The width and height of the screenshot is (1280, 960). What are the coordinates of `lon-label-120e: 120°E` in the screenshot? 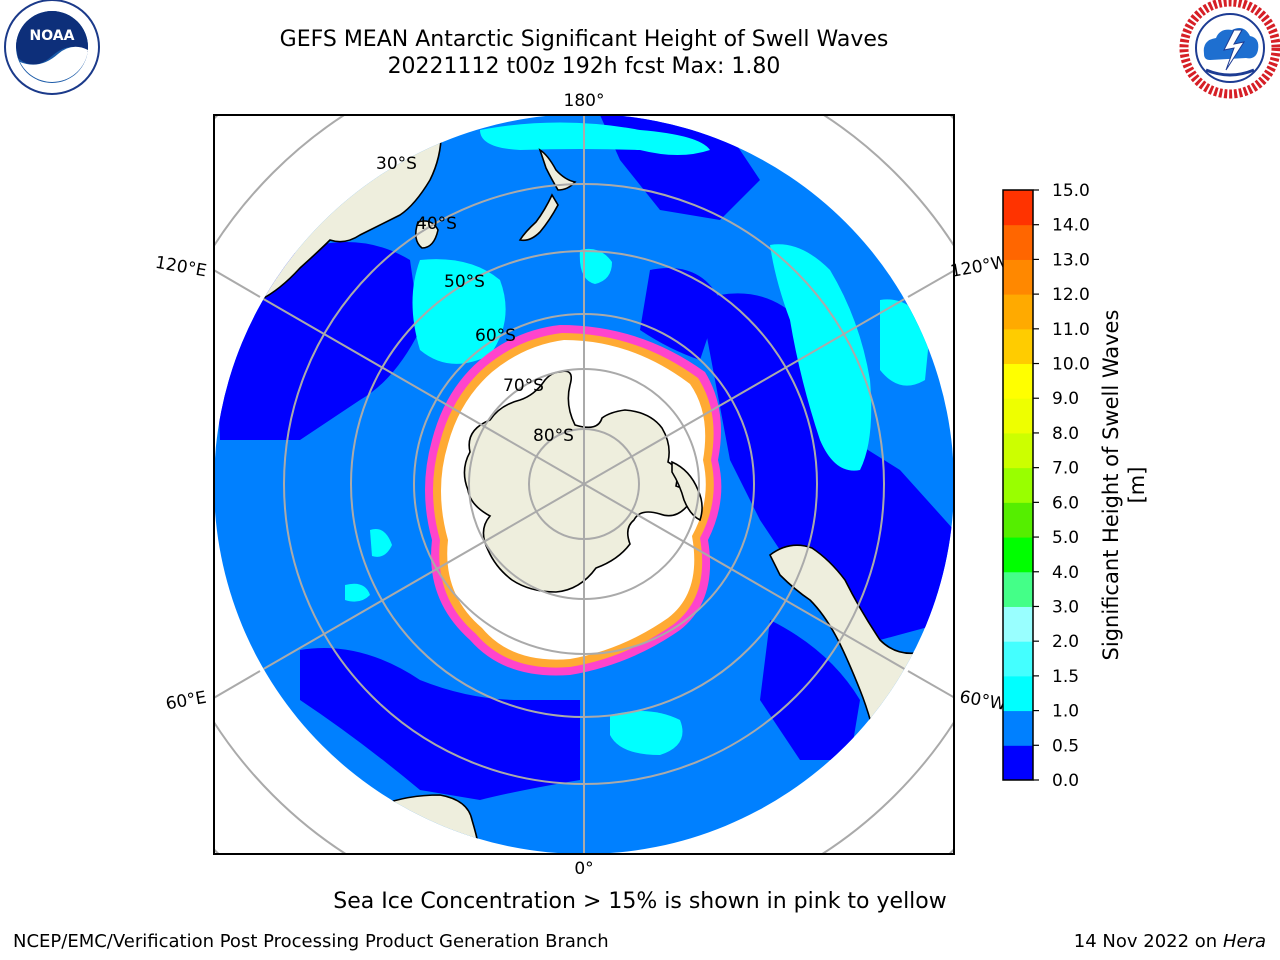 It's located at (181, 267).